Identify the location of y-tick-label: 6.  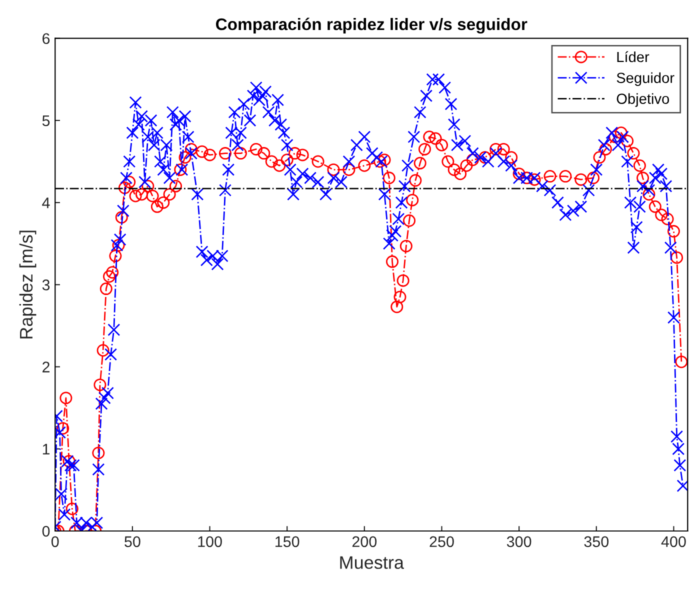
(46, 38).